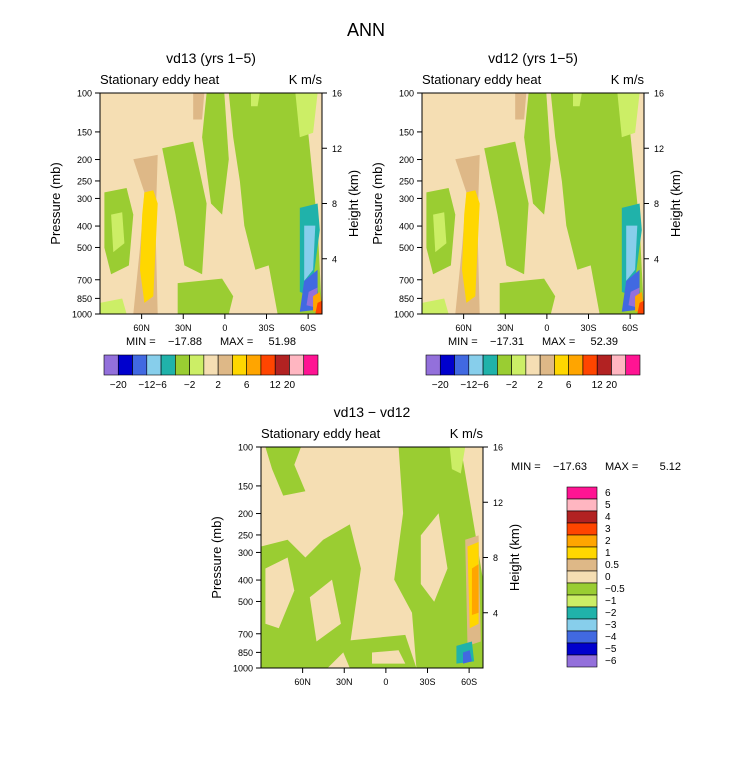  What do you see at coordinates (608, 493) in the screenshot?
I see `colorbar-label: 6` at bounding box center [608, 493].